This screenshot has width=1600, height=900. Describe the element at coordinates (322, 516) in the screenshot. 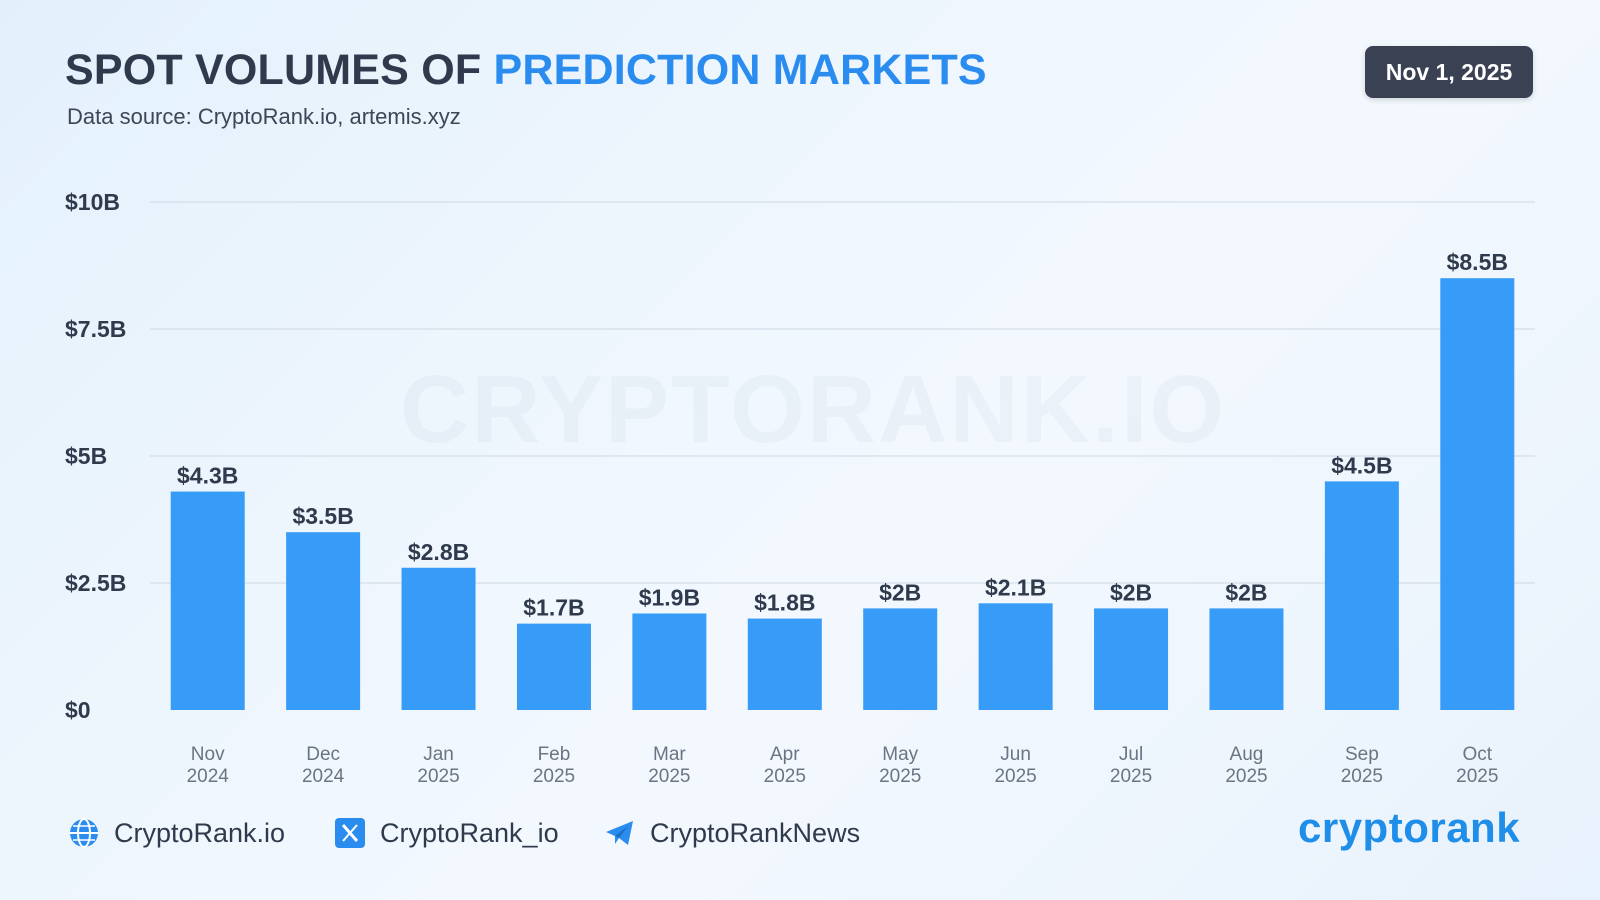

I see `data-label: $3.5B` at that location.